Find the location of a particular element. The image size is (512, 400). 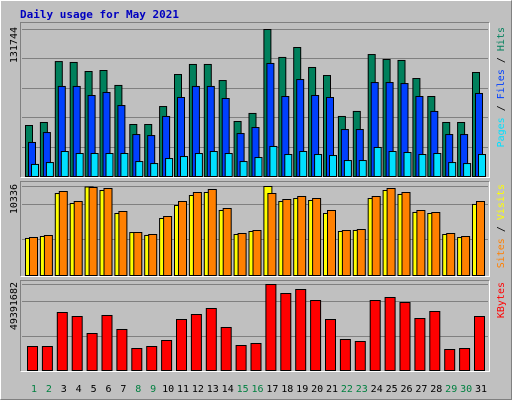

legend-entry: KBytes is located at coordinates (501, 300).